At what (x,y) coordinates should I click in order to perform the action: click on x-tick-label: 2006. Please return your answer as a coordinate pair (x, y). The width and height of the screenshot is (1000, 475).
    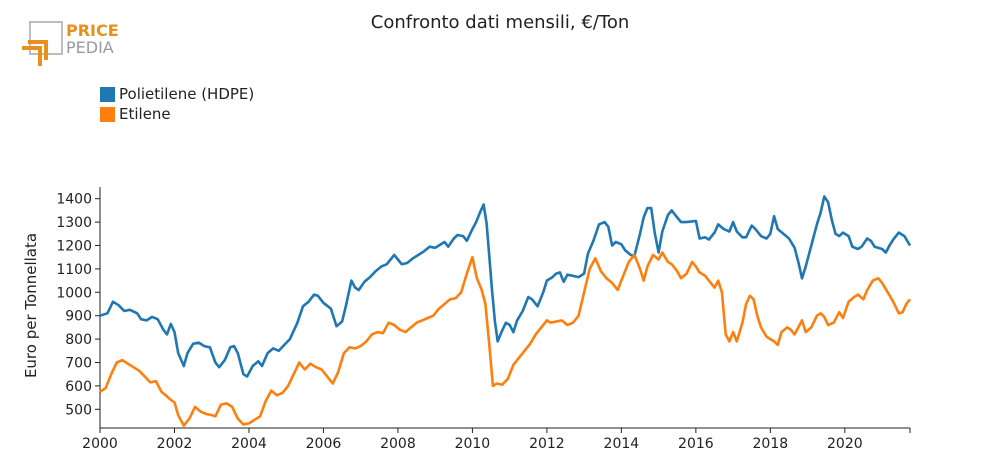
    Looking at the image, I should click on (324, 444).